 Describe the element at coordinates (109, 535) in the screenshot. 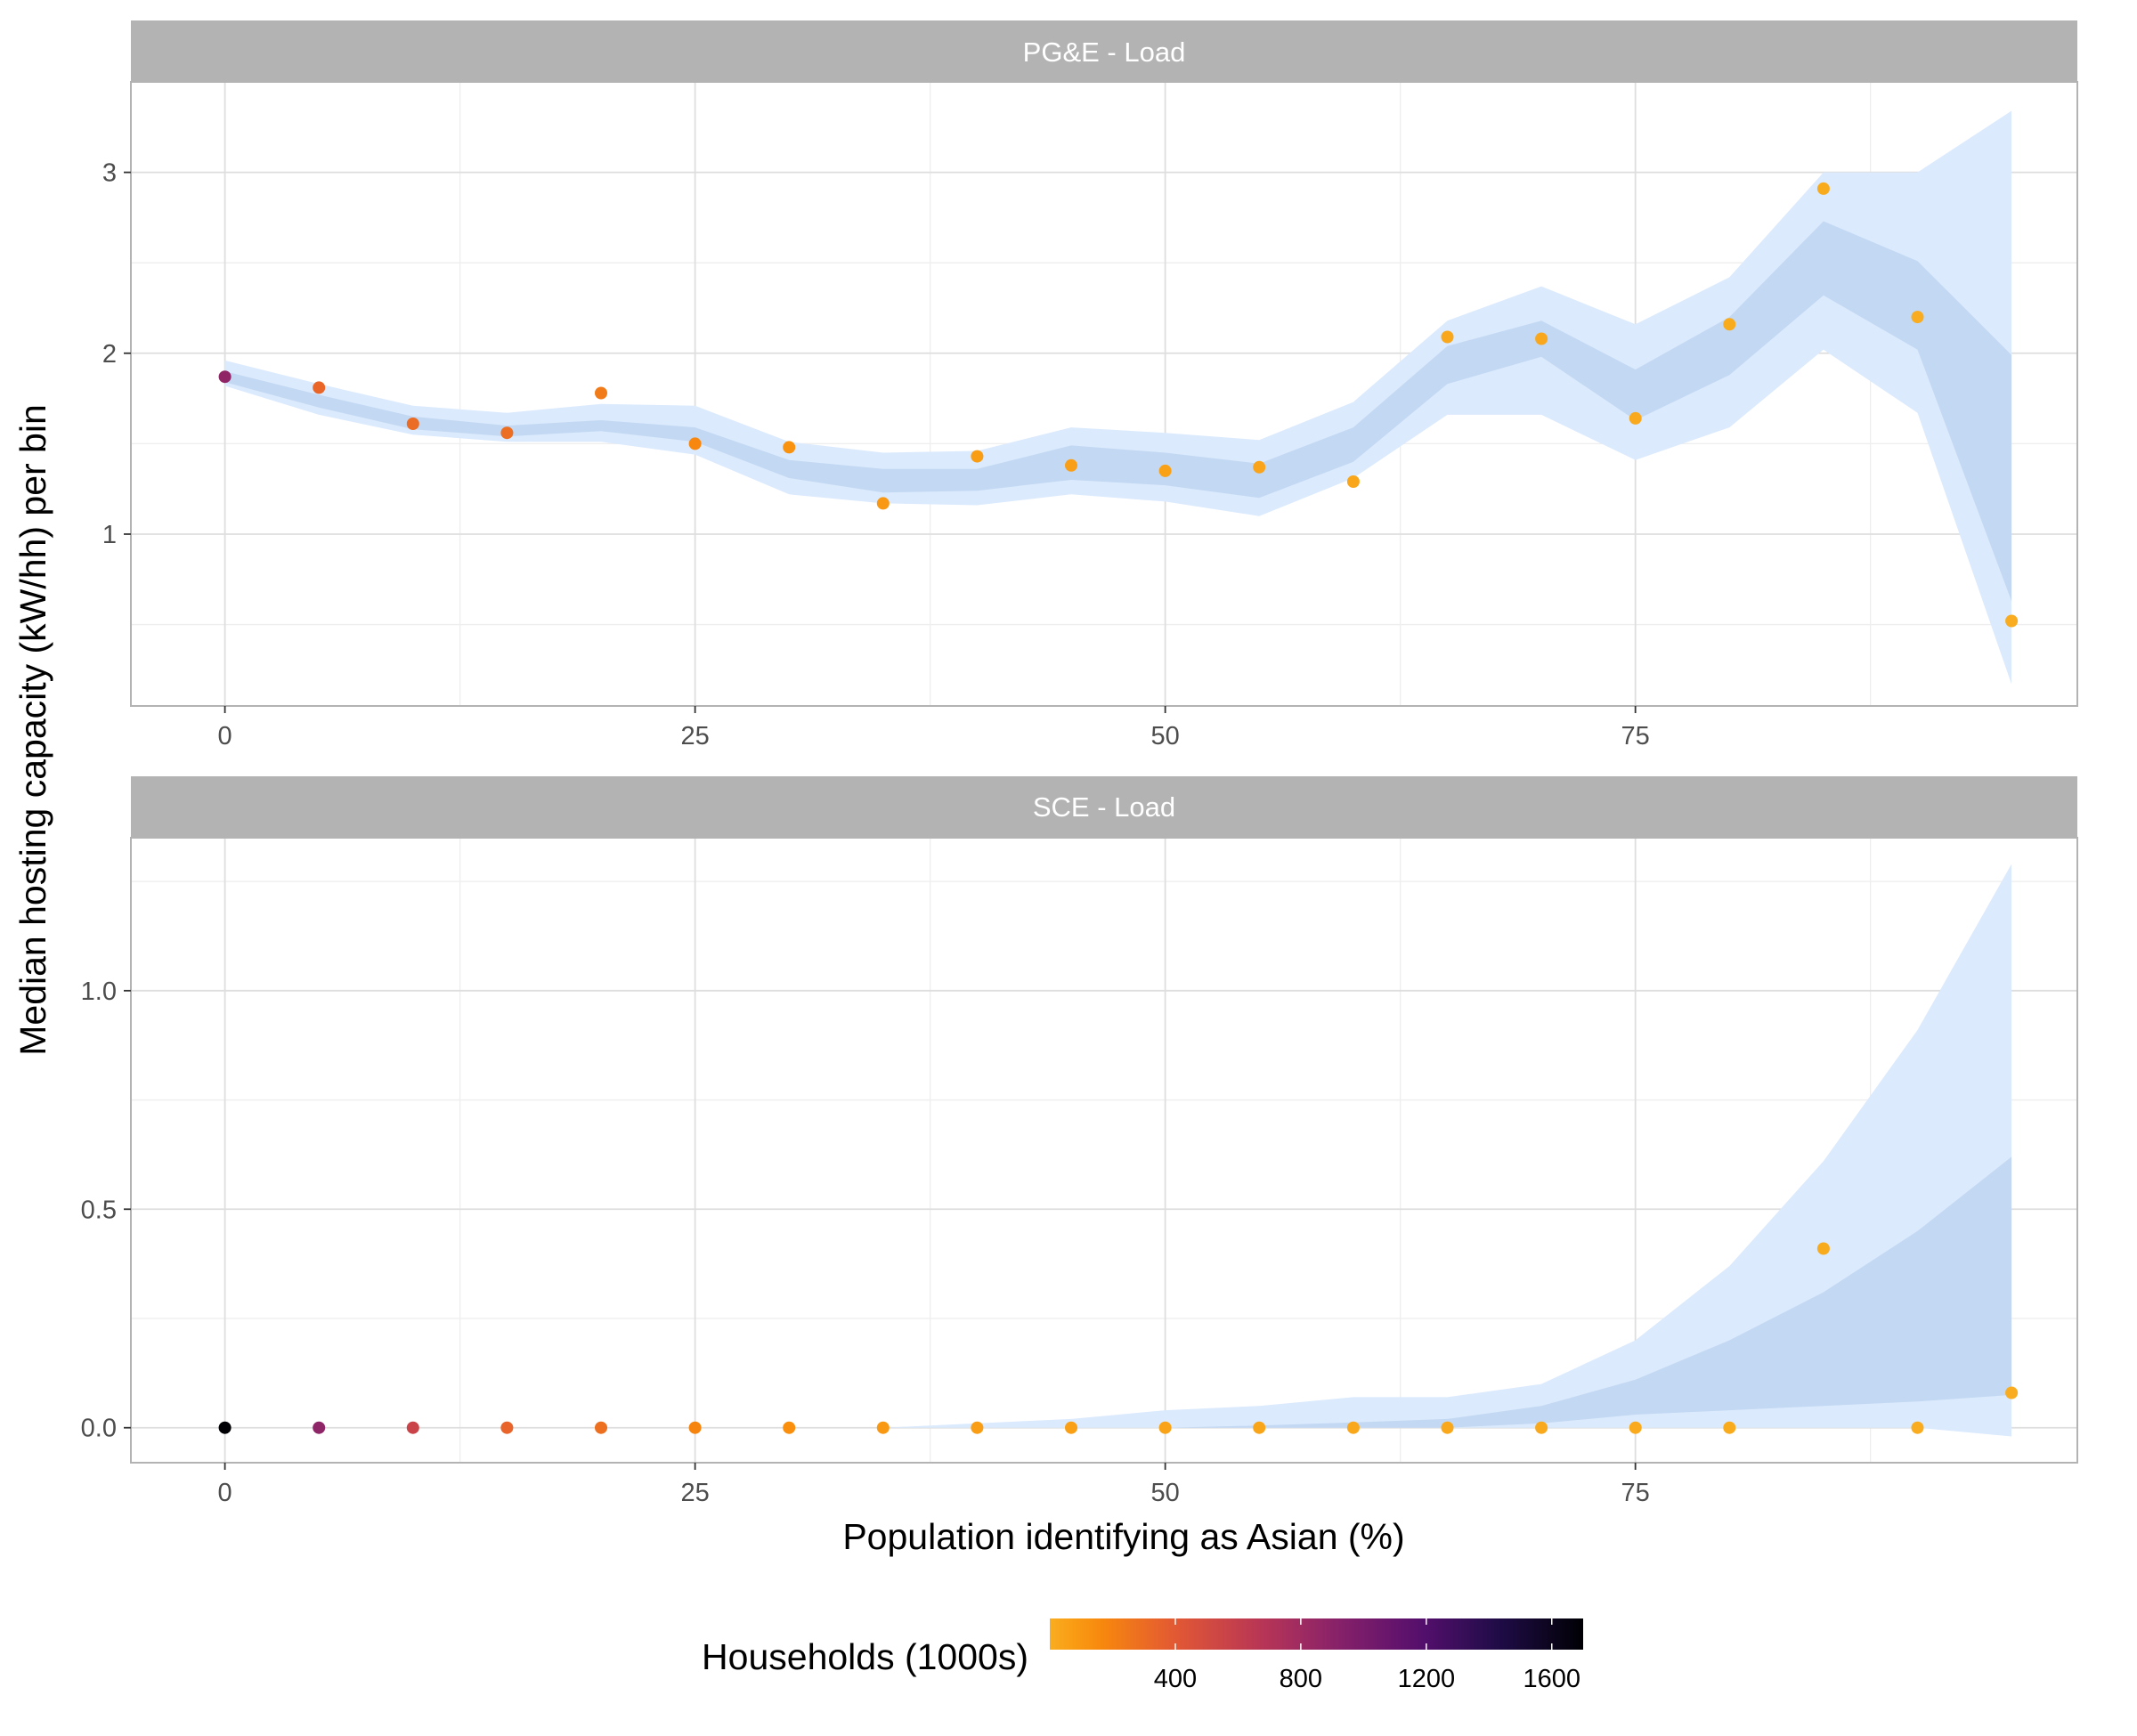

I see `y-tick-label: 1` at that location.